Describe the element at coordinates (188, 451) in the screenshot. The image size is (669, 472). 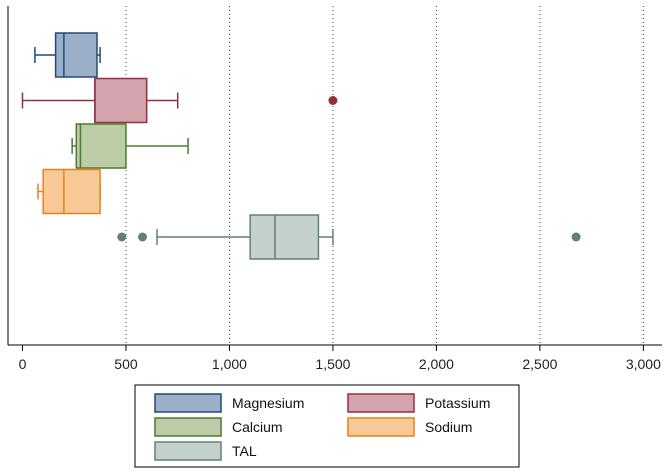
I see `legend-swatch-tal` at that location.